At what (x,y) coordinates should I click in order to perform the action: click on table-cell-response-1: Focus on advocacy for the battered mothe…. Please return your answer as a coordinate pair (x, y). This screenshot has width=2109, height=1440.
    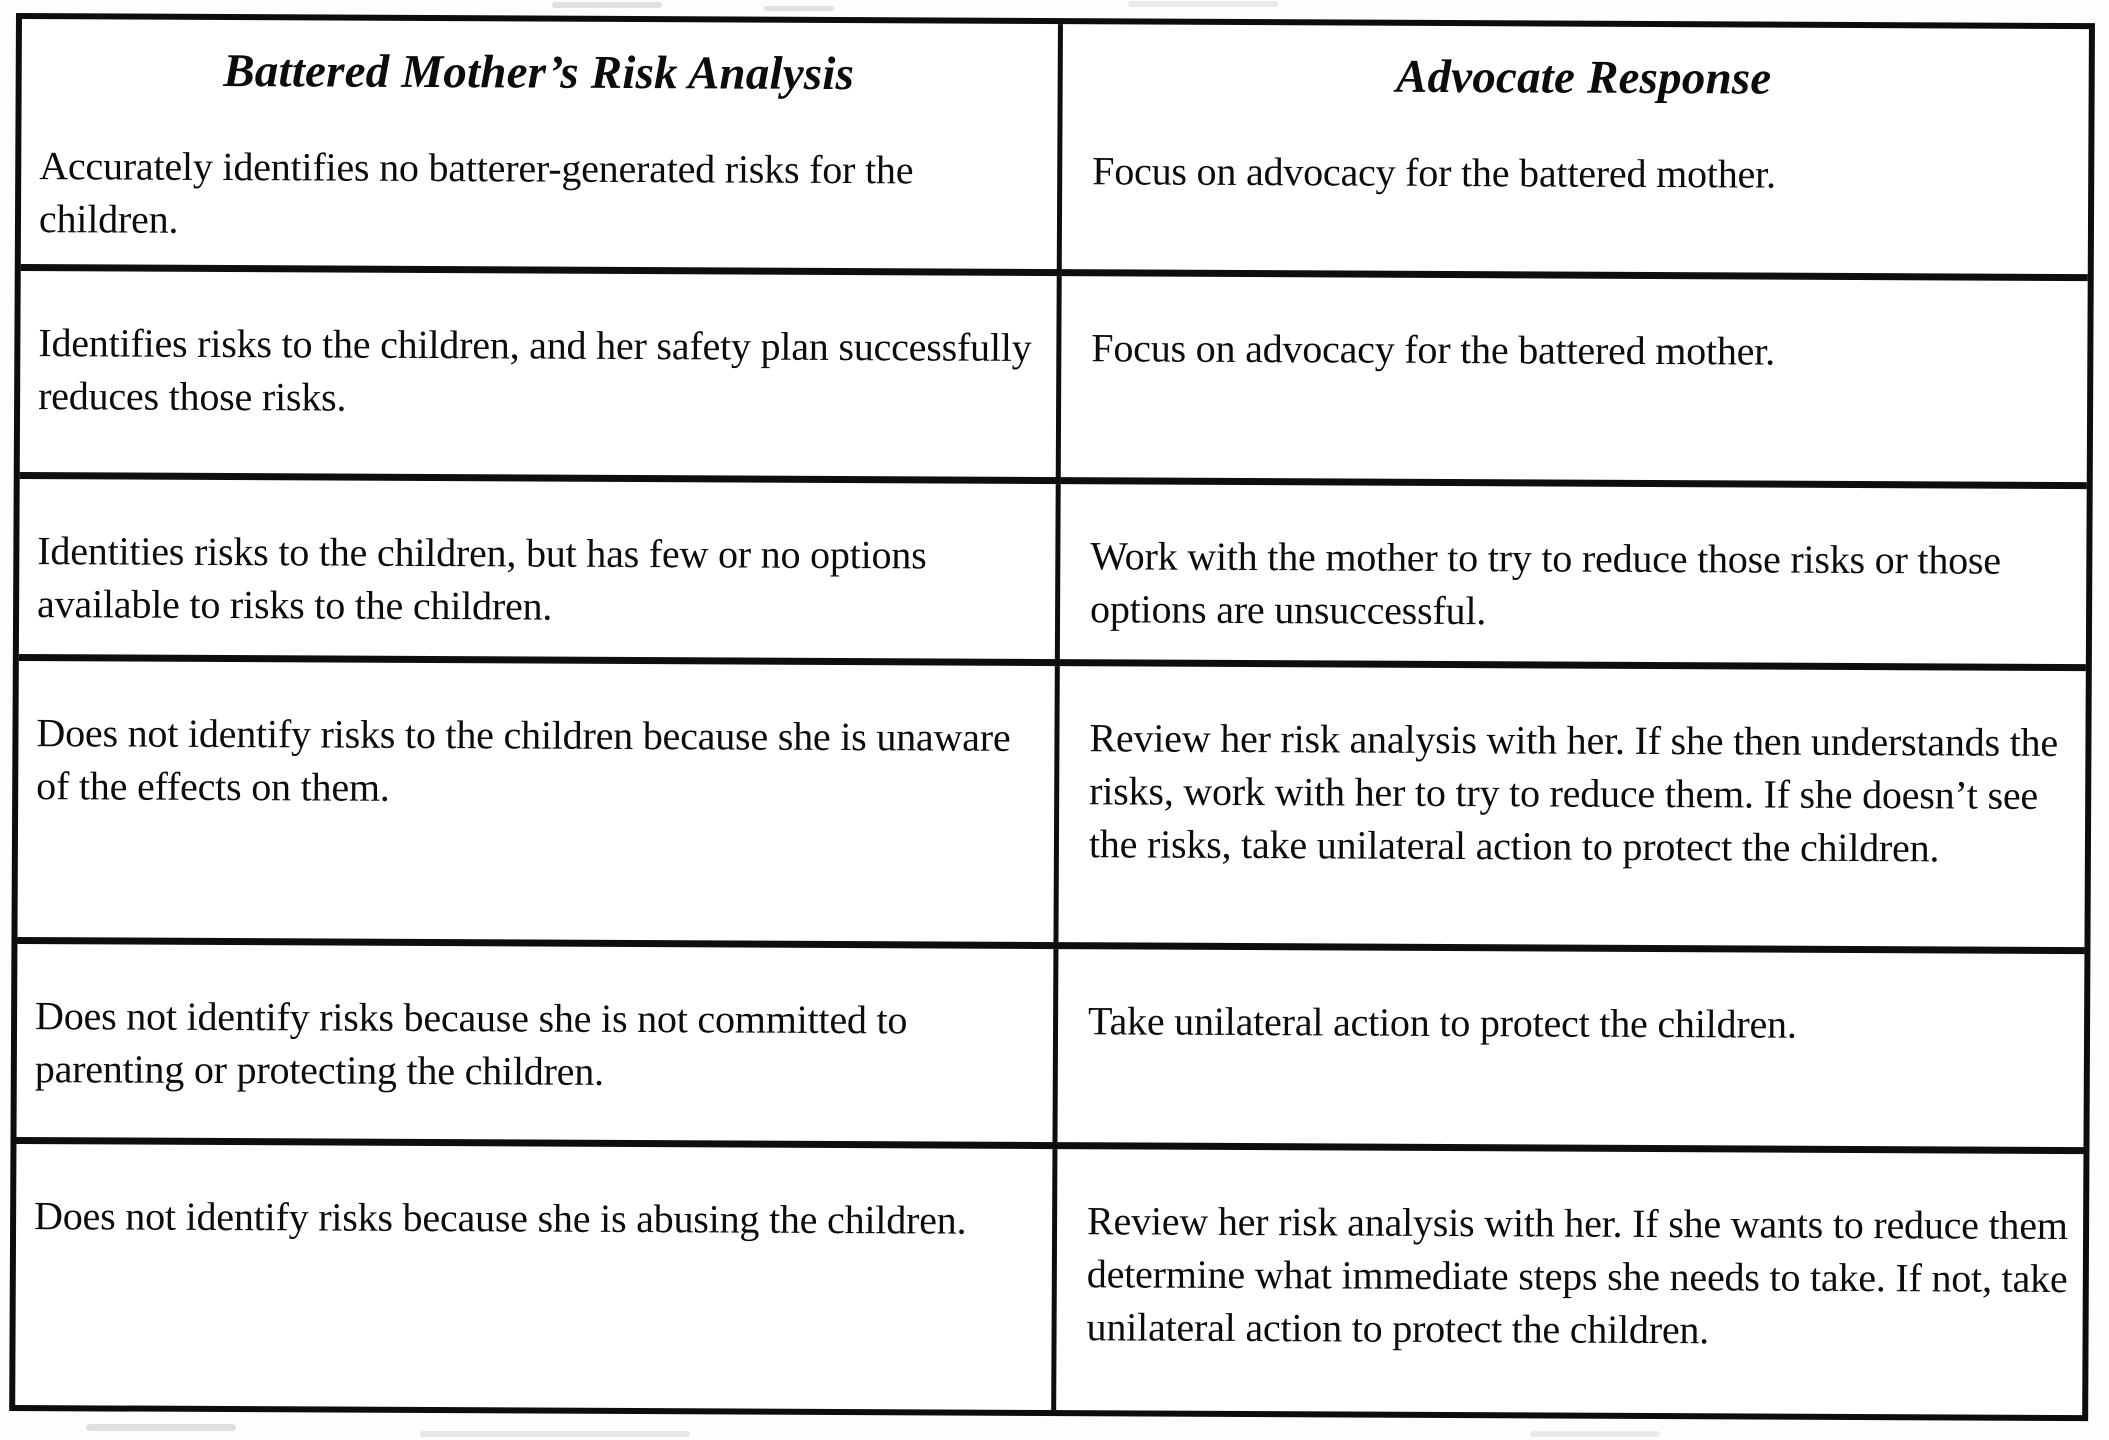
    Looking at the image, I should click on (1574, 383).